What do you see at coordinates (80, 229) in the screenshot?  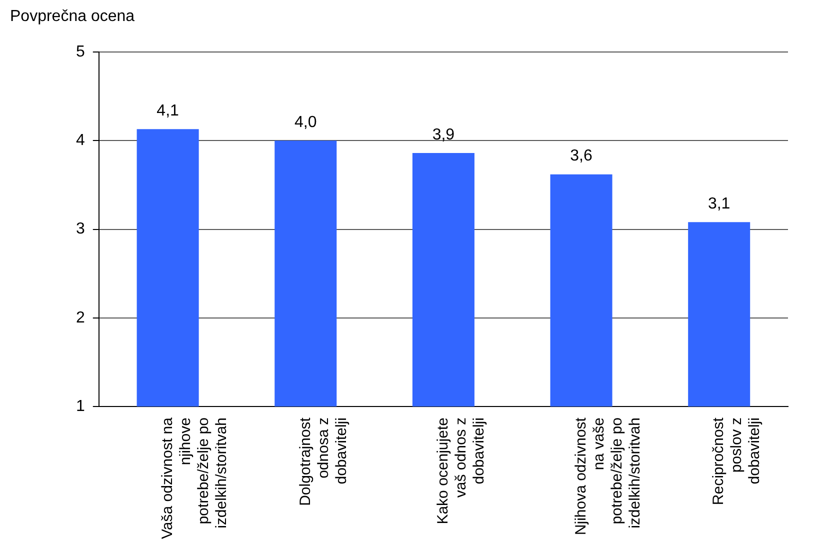 I see `y-tick-label: 3` at bounding box center [80, 229].